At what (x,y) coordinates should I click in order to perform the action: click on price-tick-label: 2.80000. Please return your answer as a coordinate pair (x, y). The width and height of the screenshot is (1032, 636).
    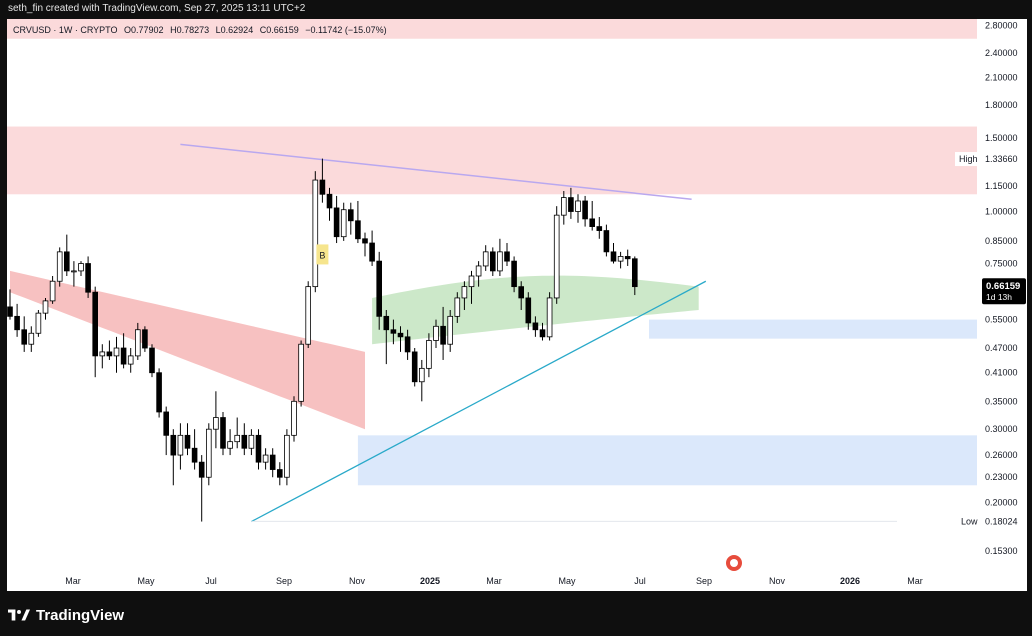
    Looking at the image, I should click on (1001, 25).